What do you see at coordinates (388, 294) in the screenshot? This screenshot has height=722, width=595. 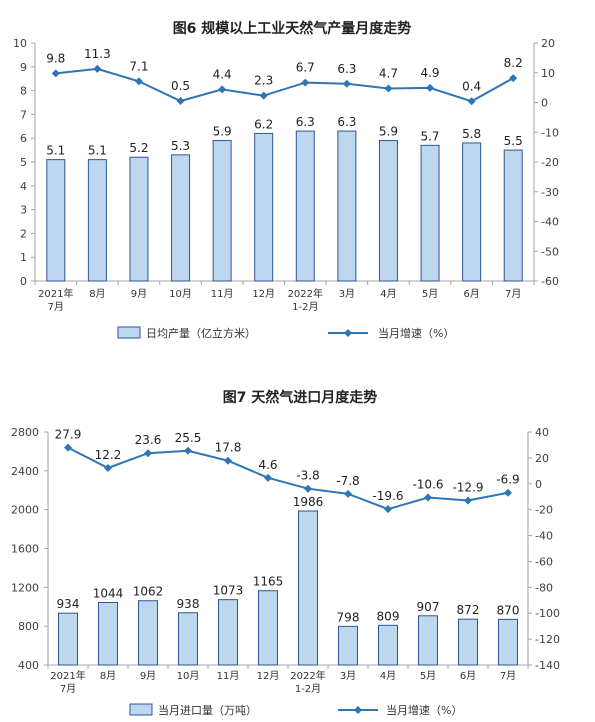 I see `chart1-category-label: 4月` at bounding box center [388, 294].